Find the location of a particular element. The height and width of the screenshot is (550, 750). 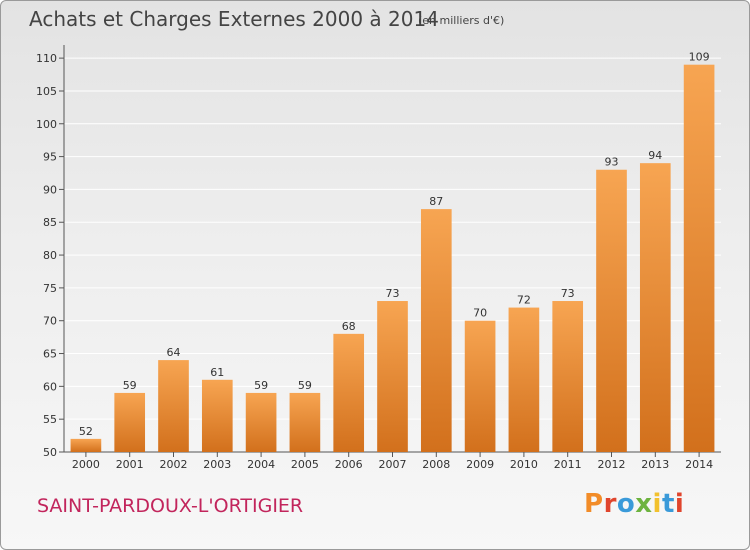

bar-2009 is located at coordinates (480, 386).